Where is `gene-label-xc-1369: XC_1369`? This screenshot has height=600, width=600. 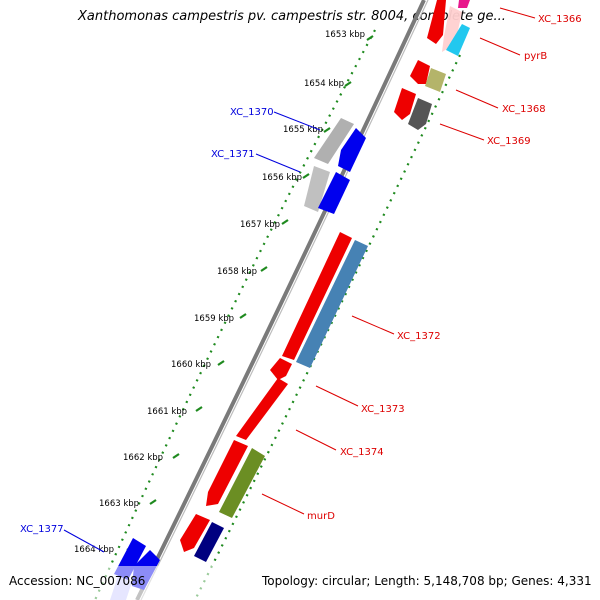
gene-label-xc-1369: XC_1369 is located at coordinates (509, 141).